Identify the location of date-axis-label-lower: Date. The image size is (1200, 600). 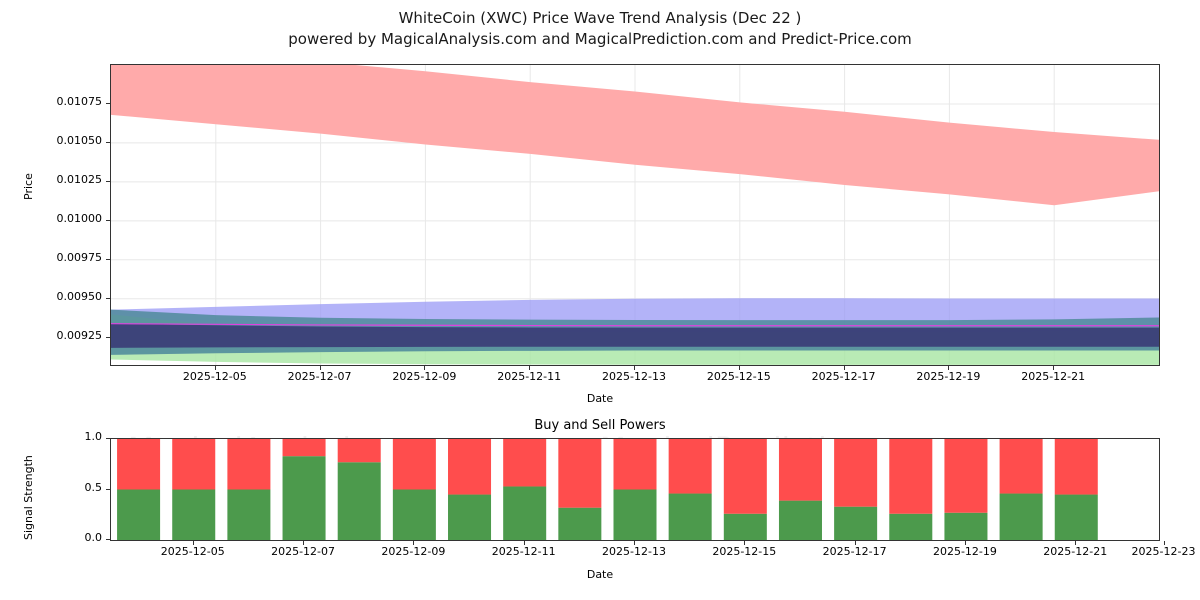
(600, 574).